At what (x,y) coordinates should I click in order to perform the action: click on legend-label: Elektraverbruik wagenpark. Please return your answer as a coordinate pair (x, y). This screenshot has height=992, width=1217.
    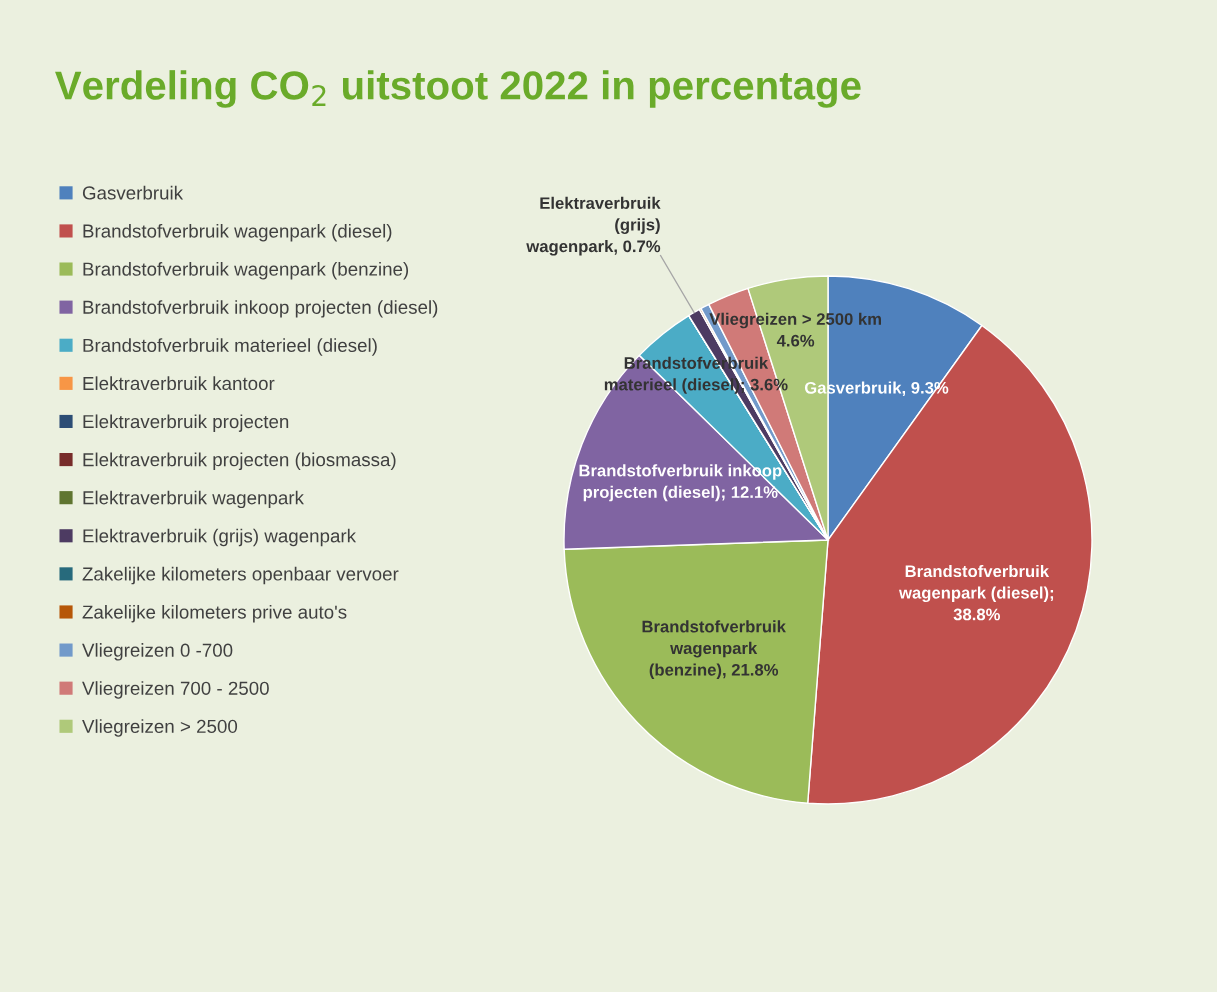
    Looking at the image, I should click on (193, 499).